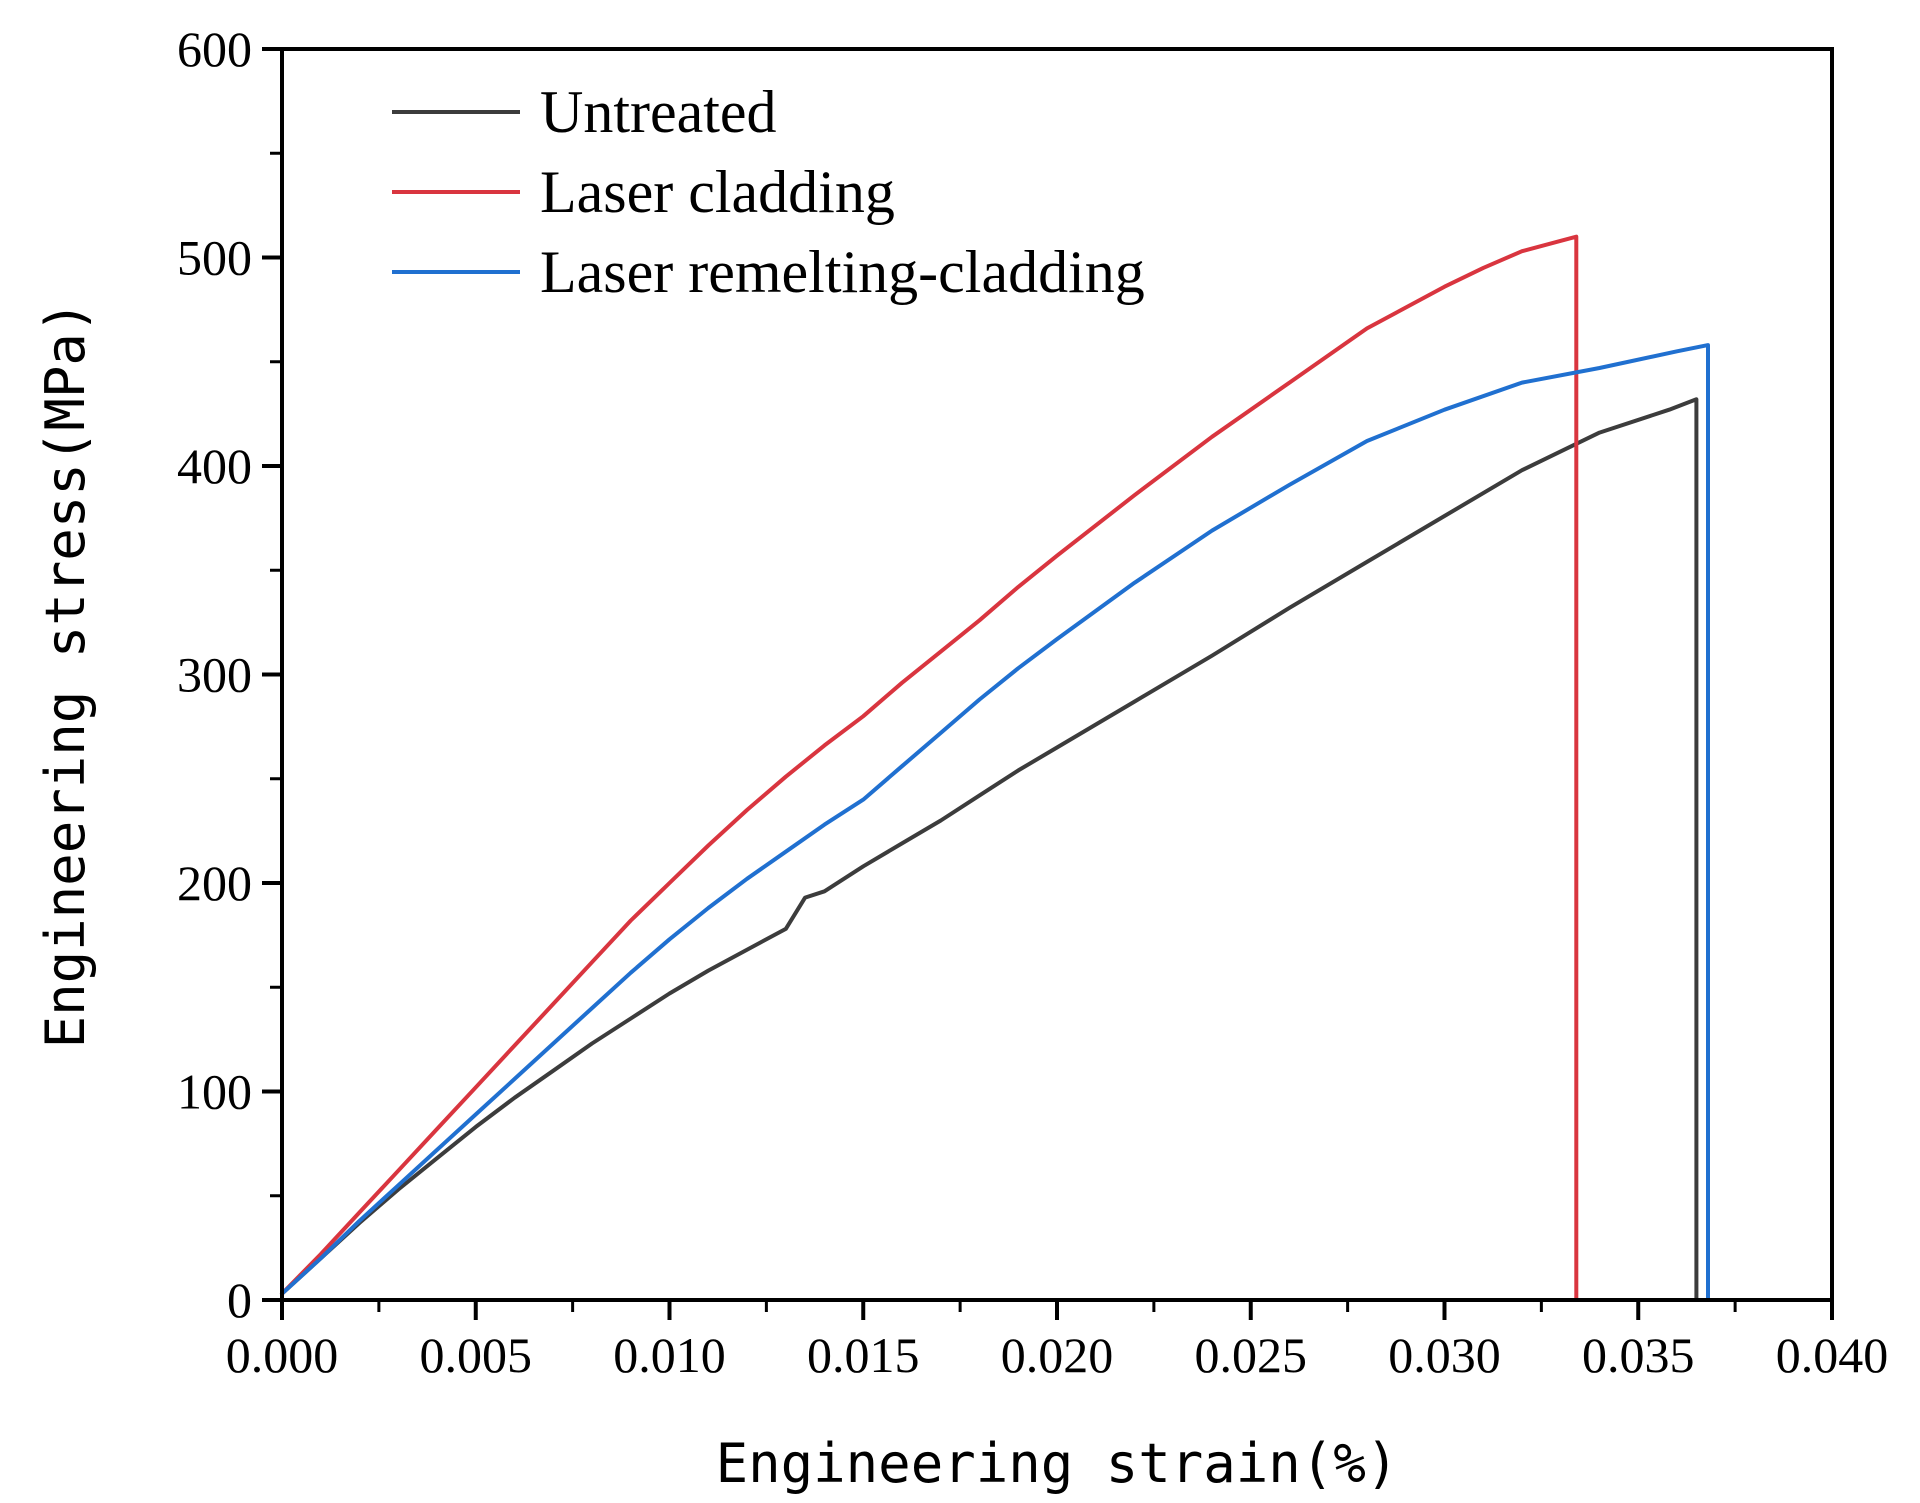  What do you see at coordinates (1057, 1463) in the screenshot?
I see `x-axis-title: Engineering strain(%)` at bounding box center [1057, 1463].